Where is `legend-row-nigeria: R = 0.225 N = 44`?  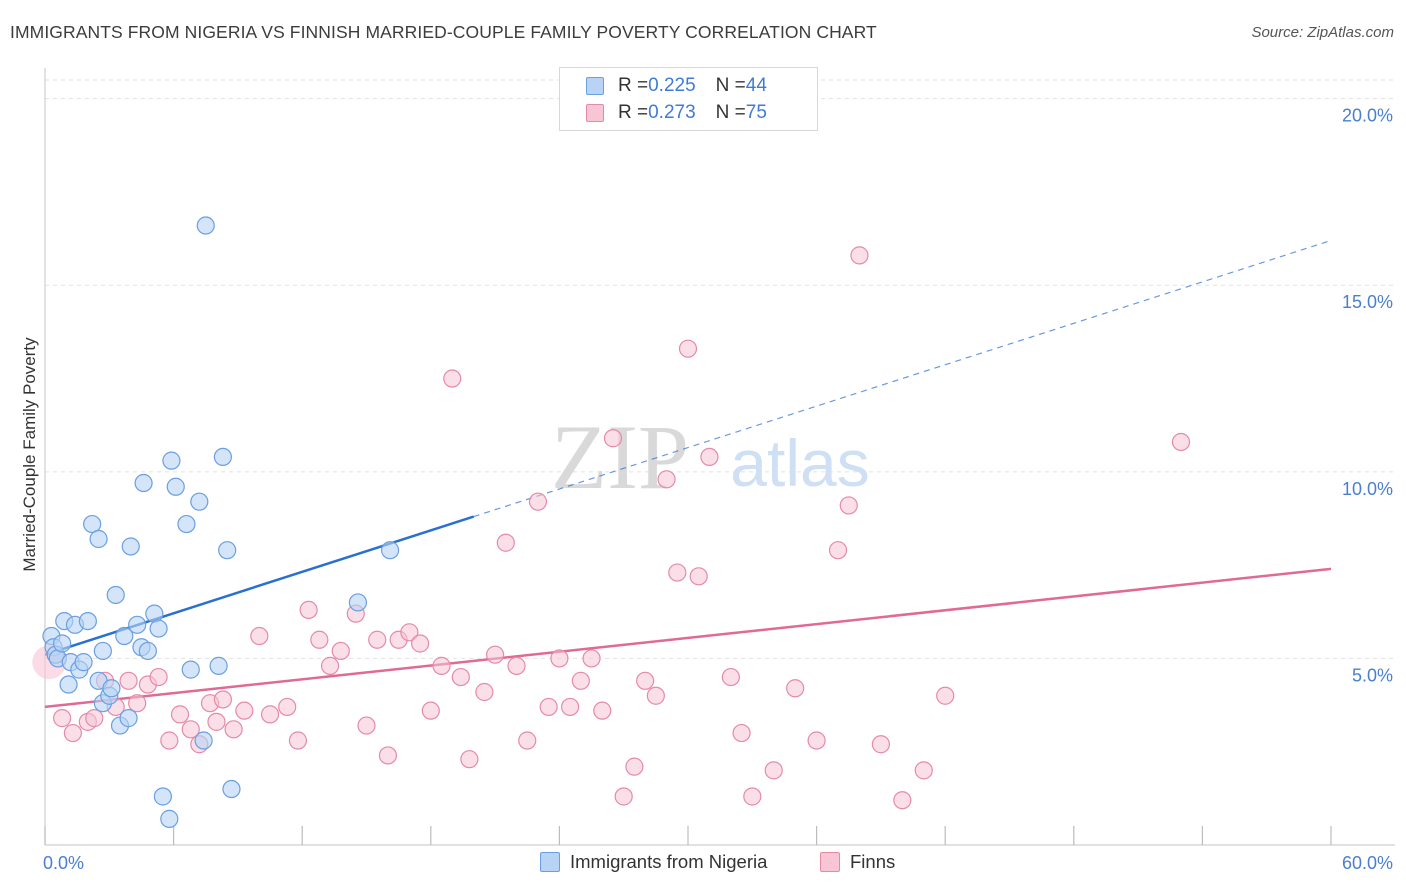 legend-row-nigeria: R = 0.225 N = 44 is located at coordinates (676, 86).